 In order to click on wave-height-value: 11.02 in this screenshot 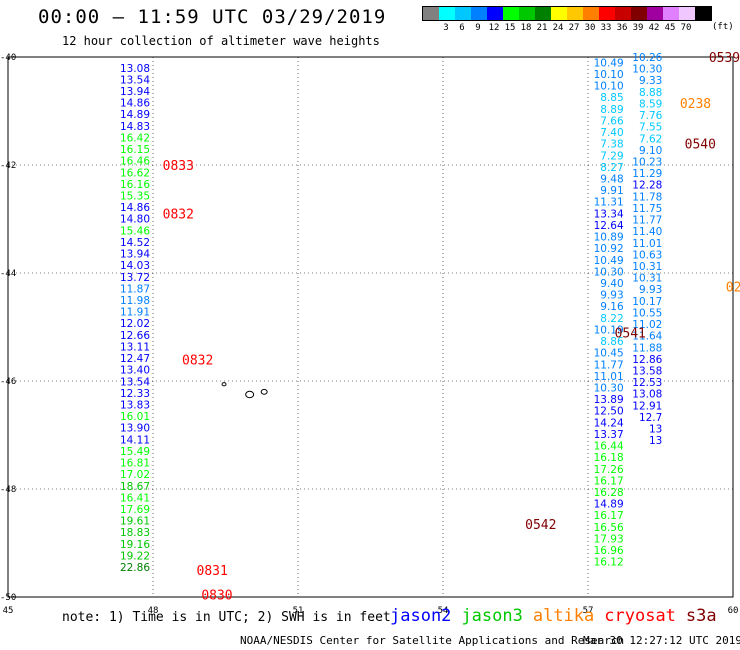, I will do `click(647, 325)`.